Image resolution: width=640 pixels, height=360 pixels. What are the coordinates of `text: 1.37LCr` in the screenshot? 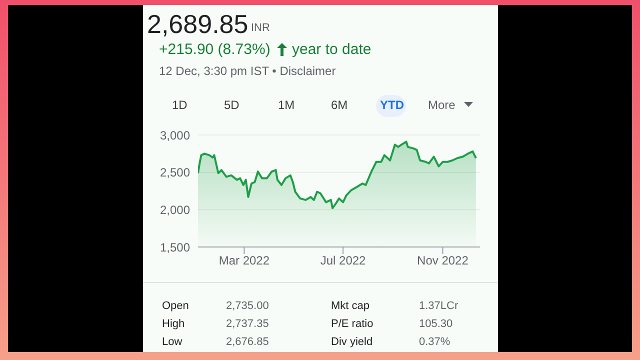 It's located at (438, 306).